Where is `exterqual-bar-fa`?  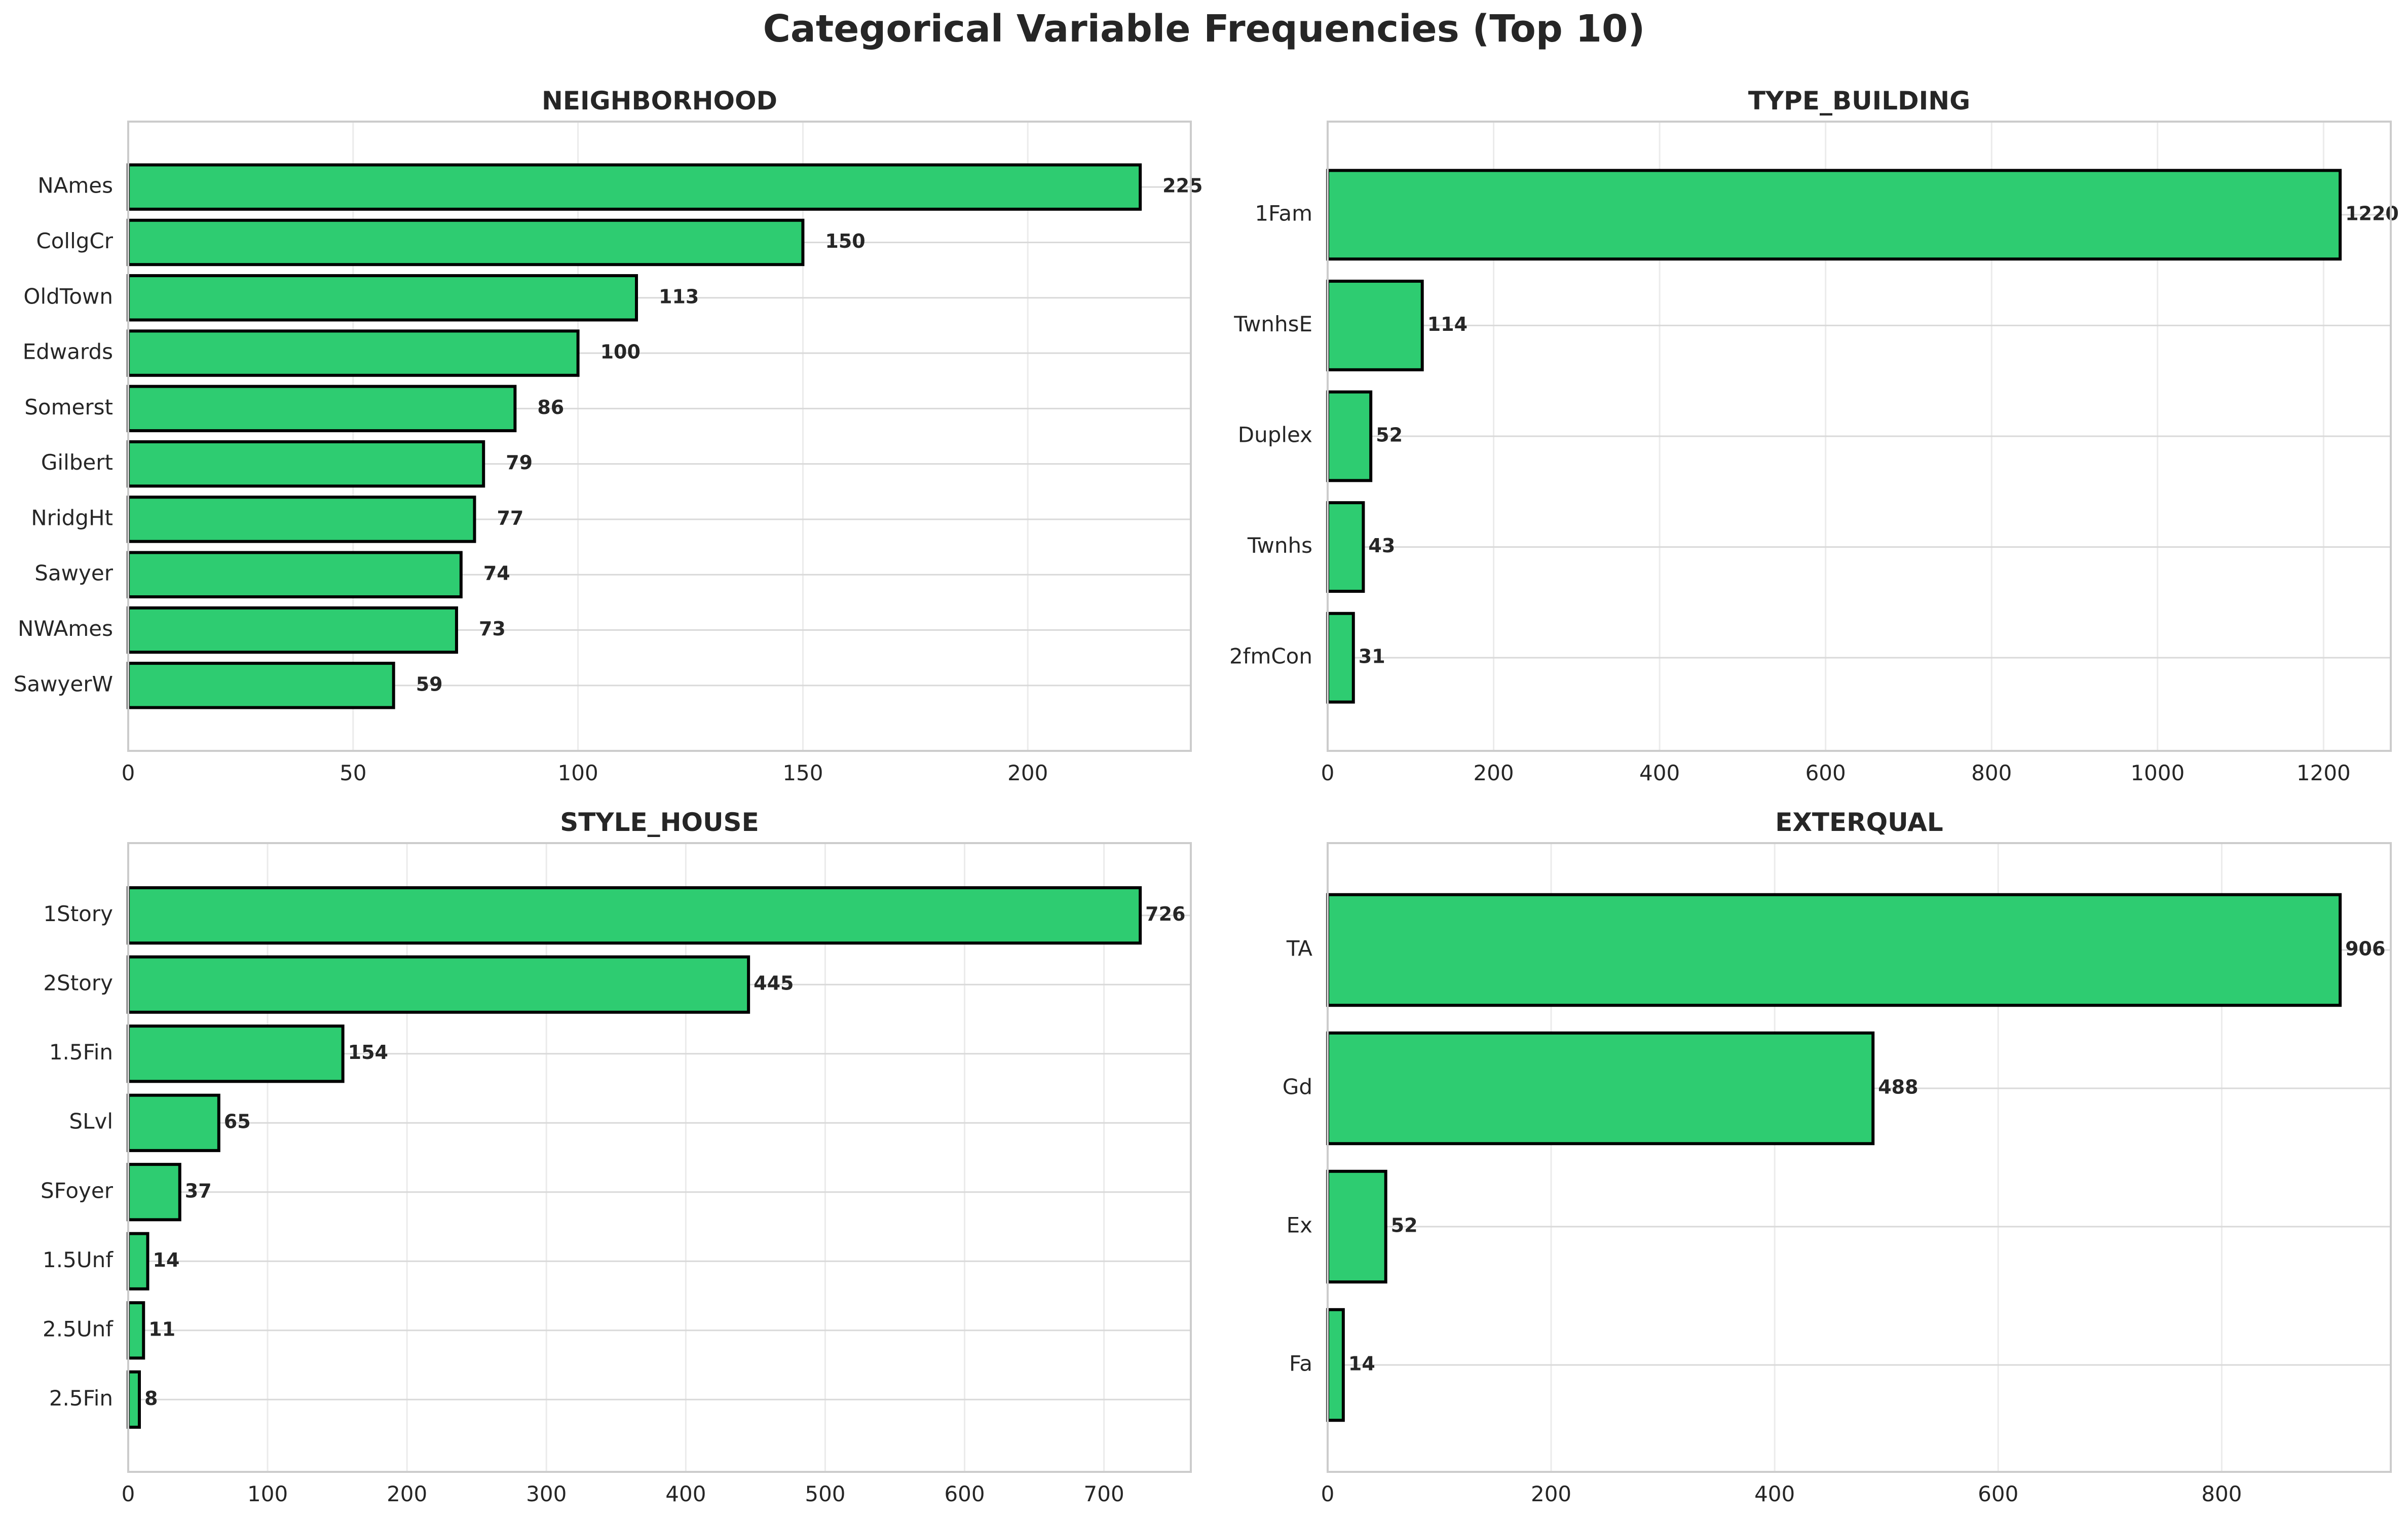
exterqual-bar-fa is located at coordinates (1335, 1365).